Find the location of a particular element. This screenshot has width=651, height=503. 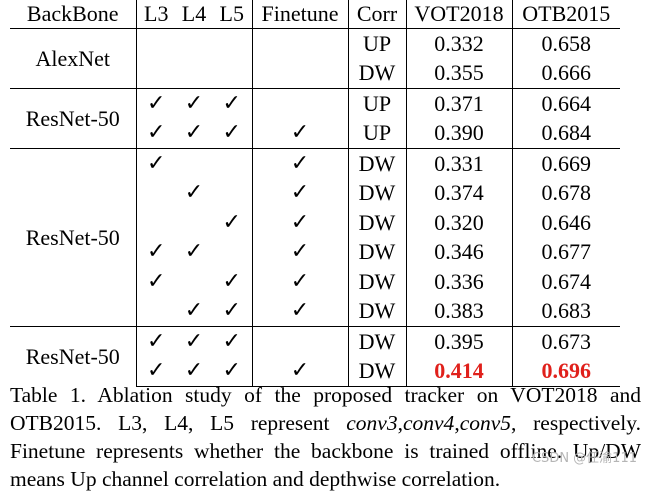

header-l5: L5 is located at coordinates (232, 14).